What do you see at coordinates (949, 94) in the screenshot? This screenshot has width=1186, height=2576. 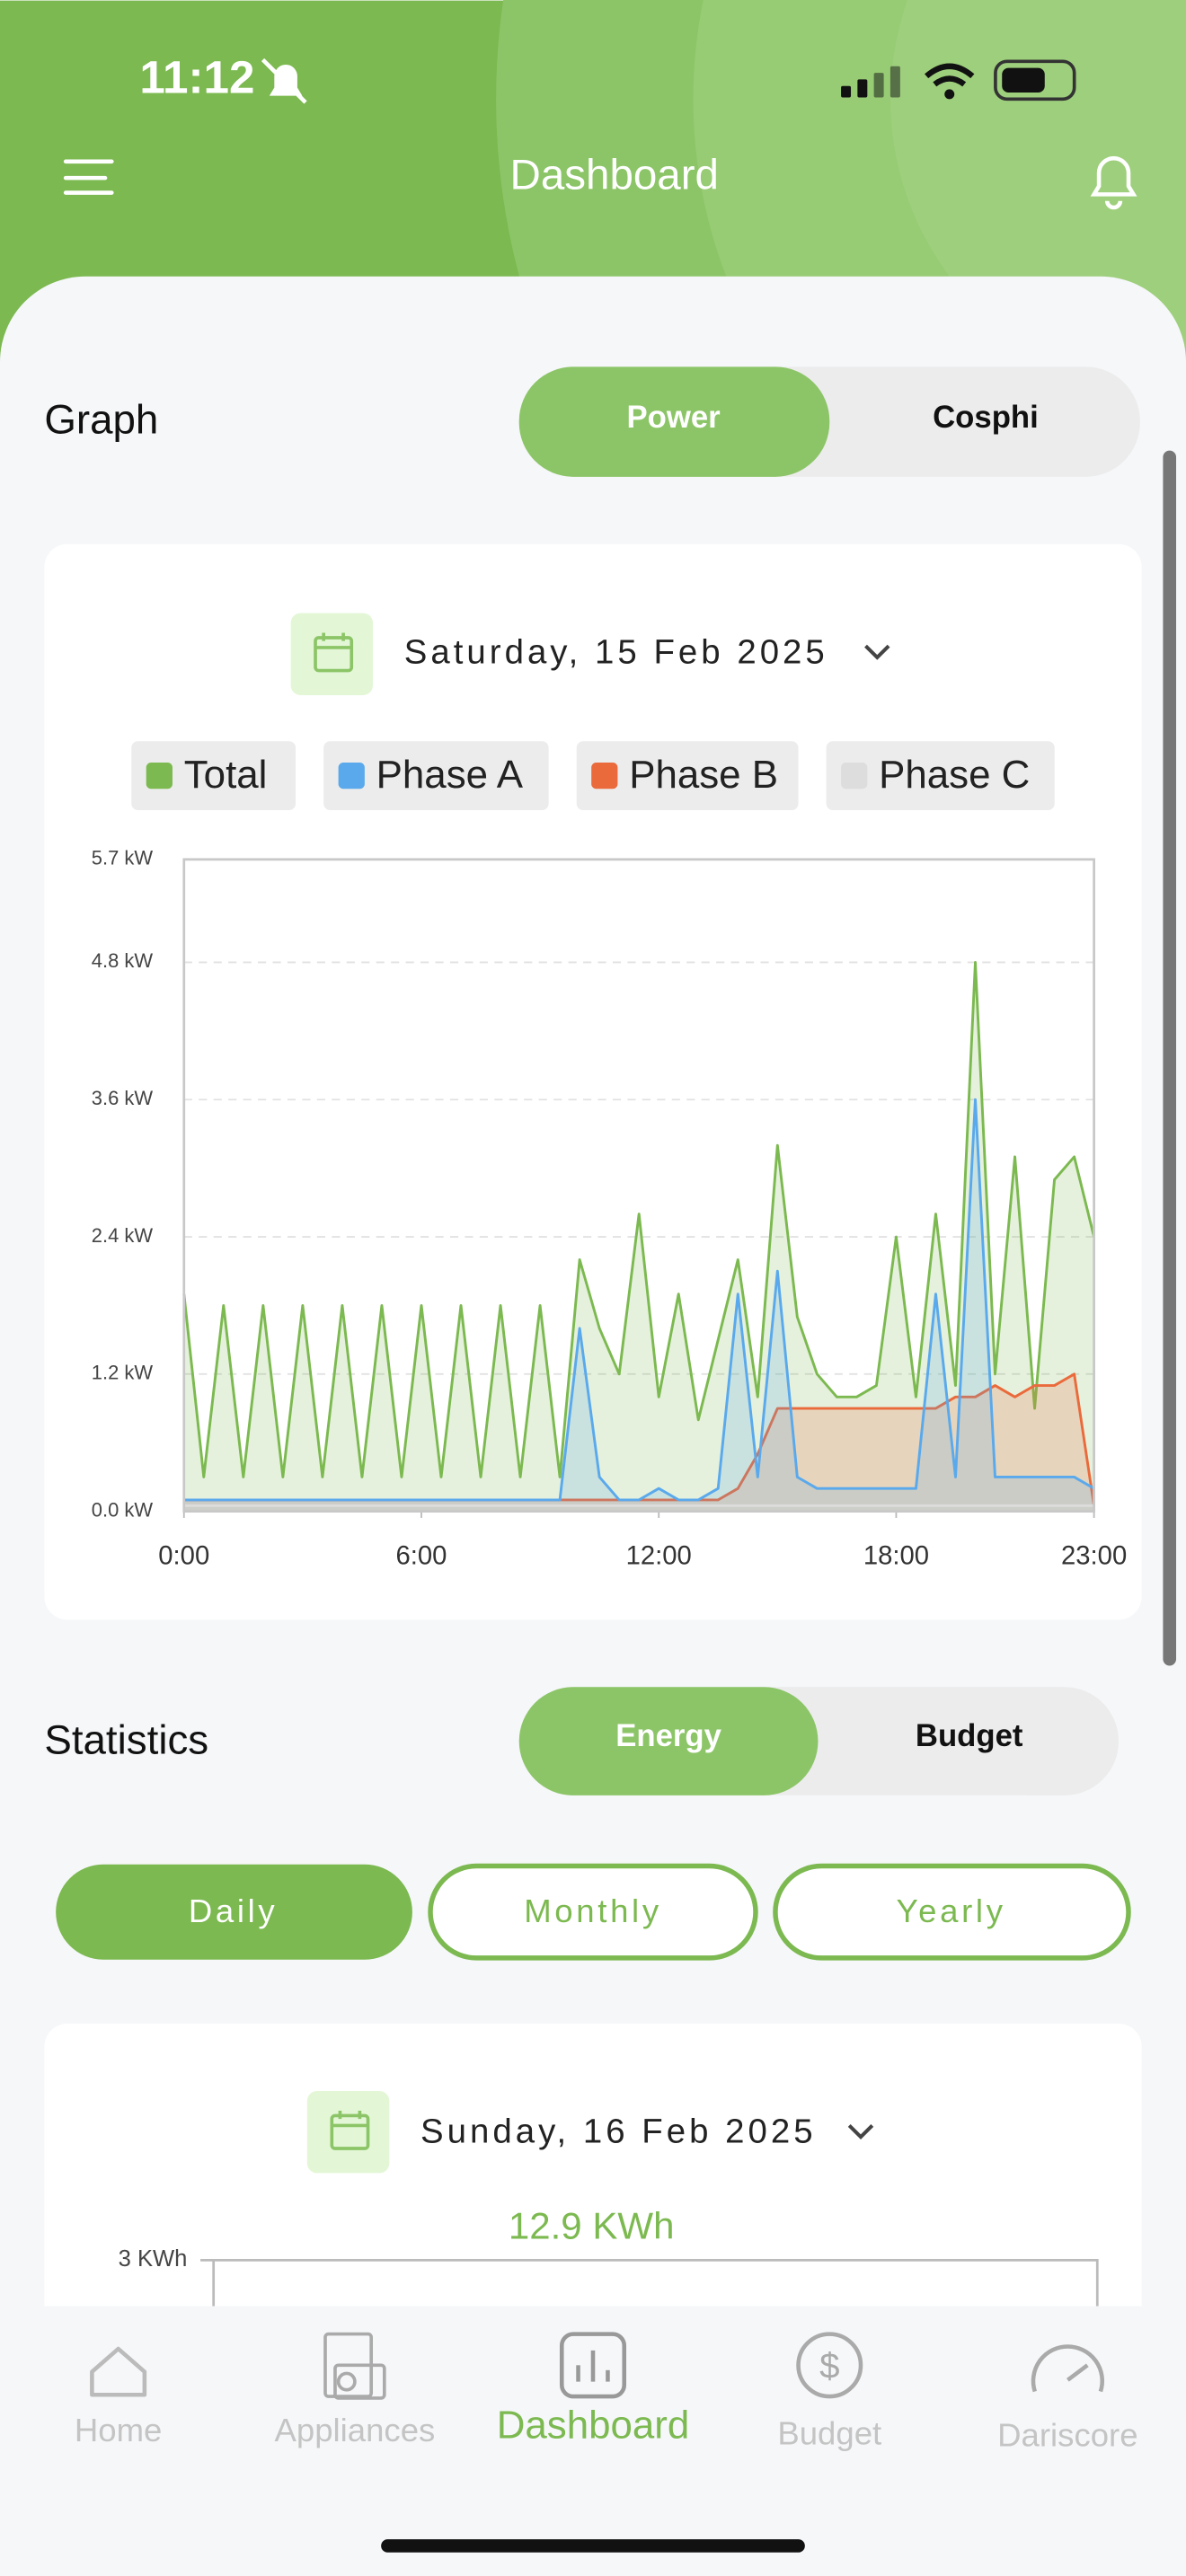 I see `wifi-dot` at bounding box center [949, 94].